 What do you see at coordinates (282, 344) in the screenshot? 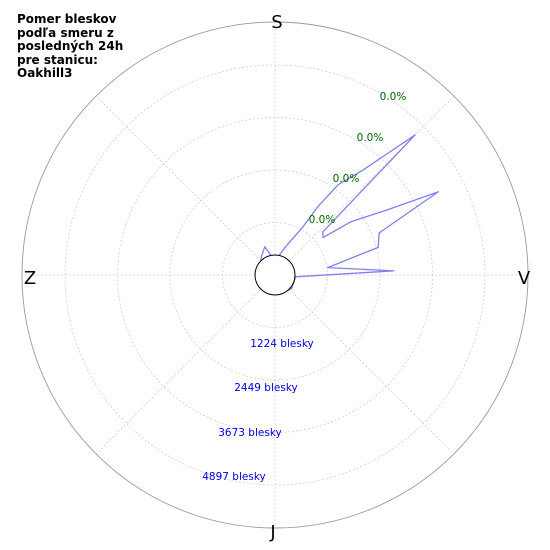
I see `radial-tick-label: 1224 blesky` at bounding box center [282, 344].